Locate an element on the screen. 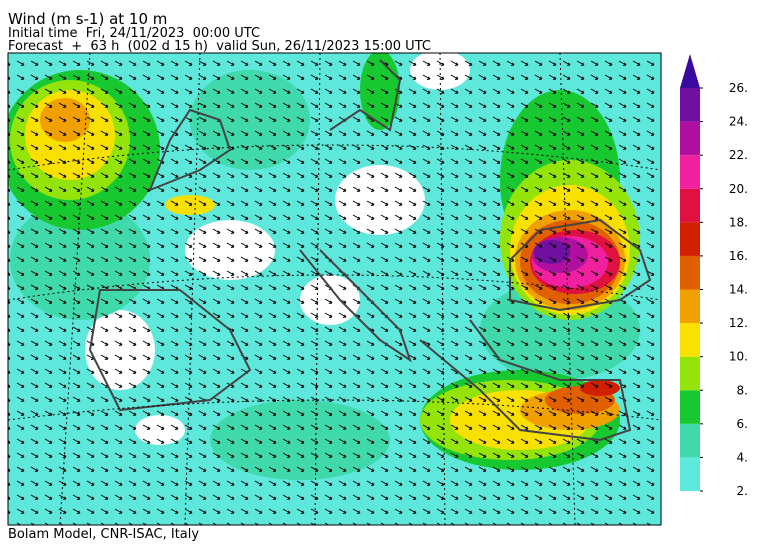 The height and width of the screenshot is (552, 760). colorbar-tick-label: 2. is located at coordinates (742, 491).